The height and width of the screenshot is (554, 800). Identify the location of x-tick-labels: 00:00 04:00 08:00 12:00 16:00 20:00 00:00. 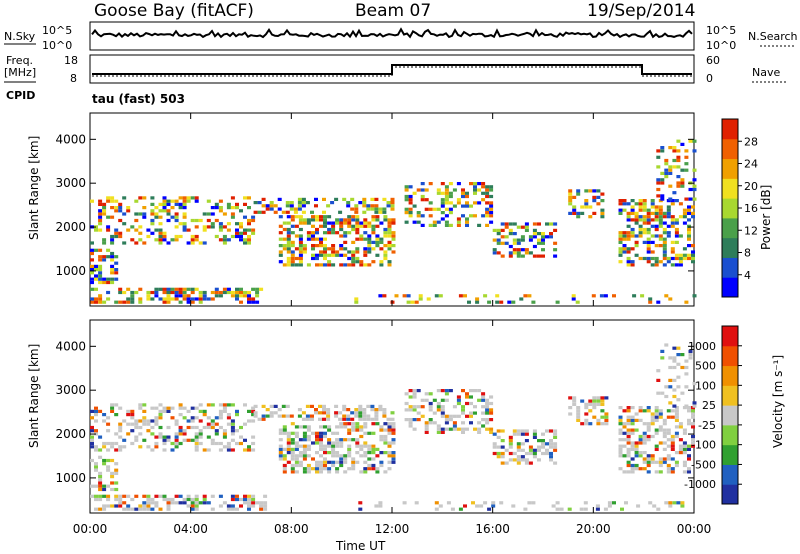
(392, 529).